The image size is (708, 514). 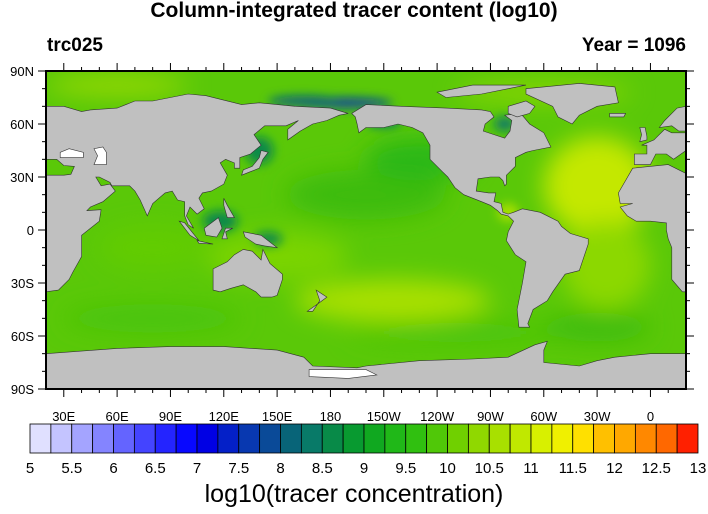 I want to click on philippines-land, so click(x=229, y=208).